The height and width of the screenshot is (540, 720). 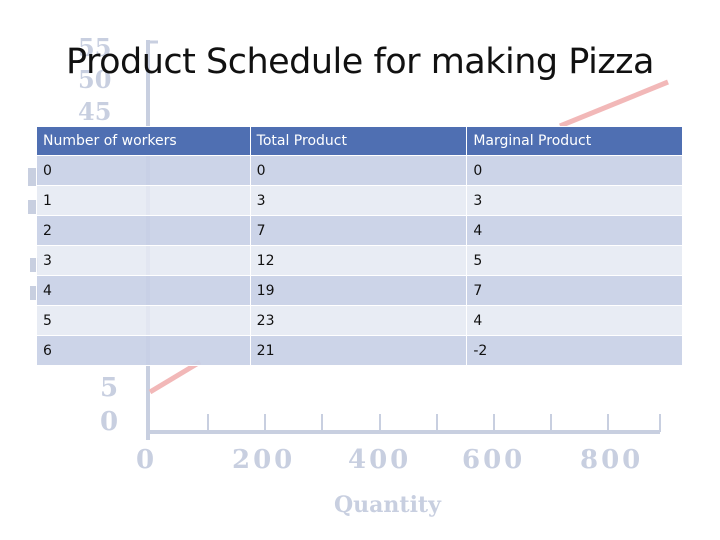 What do you see at coordinates (574, 290) in the screenshot?
I see `marginal-product-cell: 7` at bounding box center [574, 290].